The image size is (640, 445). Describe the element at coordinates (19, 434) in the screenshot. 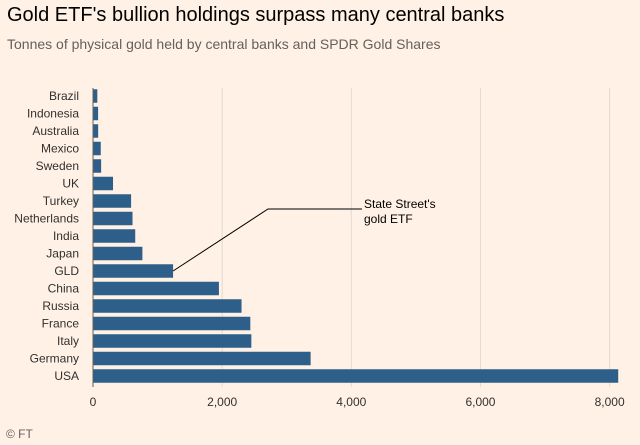

I see `source-credit: © FT` at that location.